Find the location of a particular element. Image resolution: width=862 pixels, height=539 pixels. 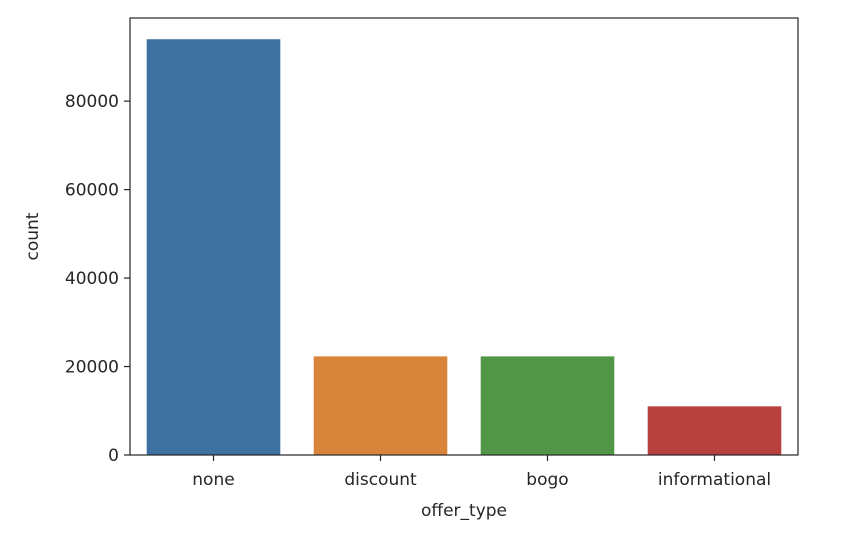

bar-bogo is located at coordinates (547, 405).